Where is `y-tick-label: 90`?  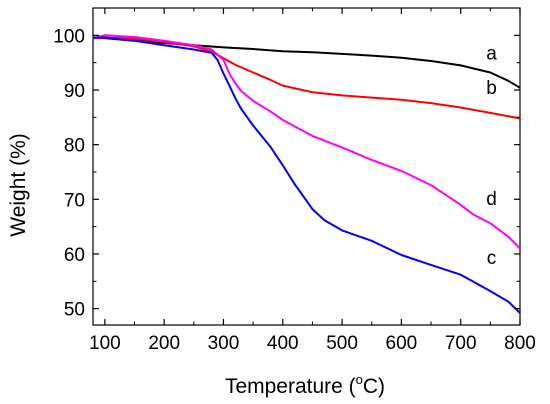 y-tick-label: 90 is located at coordinates (74, 91).